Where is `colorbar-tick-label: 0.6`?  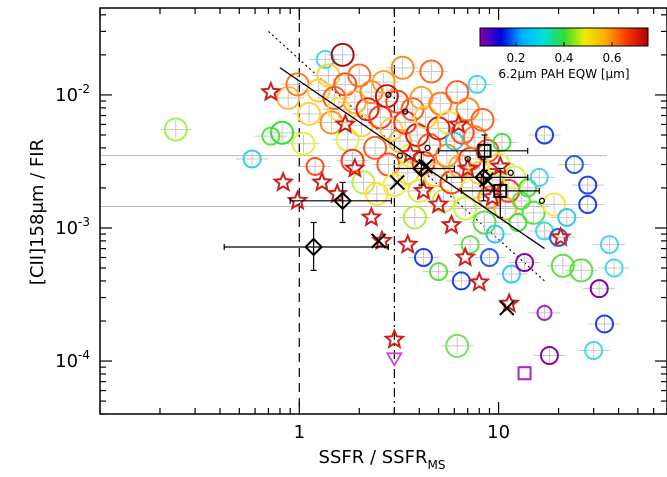 colorbar-tick-label: 0.6 is located at coordinates (611, 58).